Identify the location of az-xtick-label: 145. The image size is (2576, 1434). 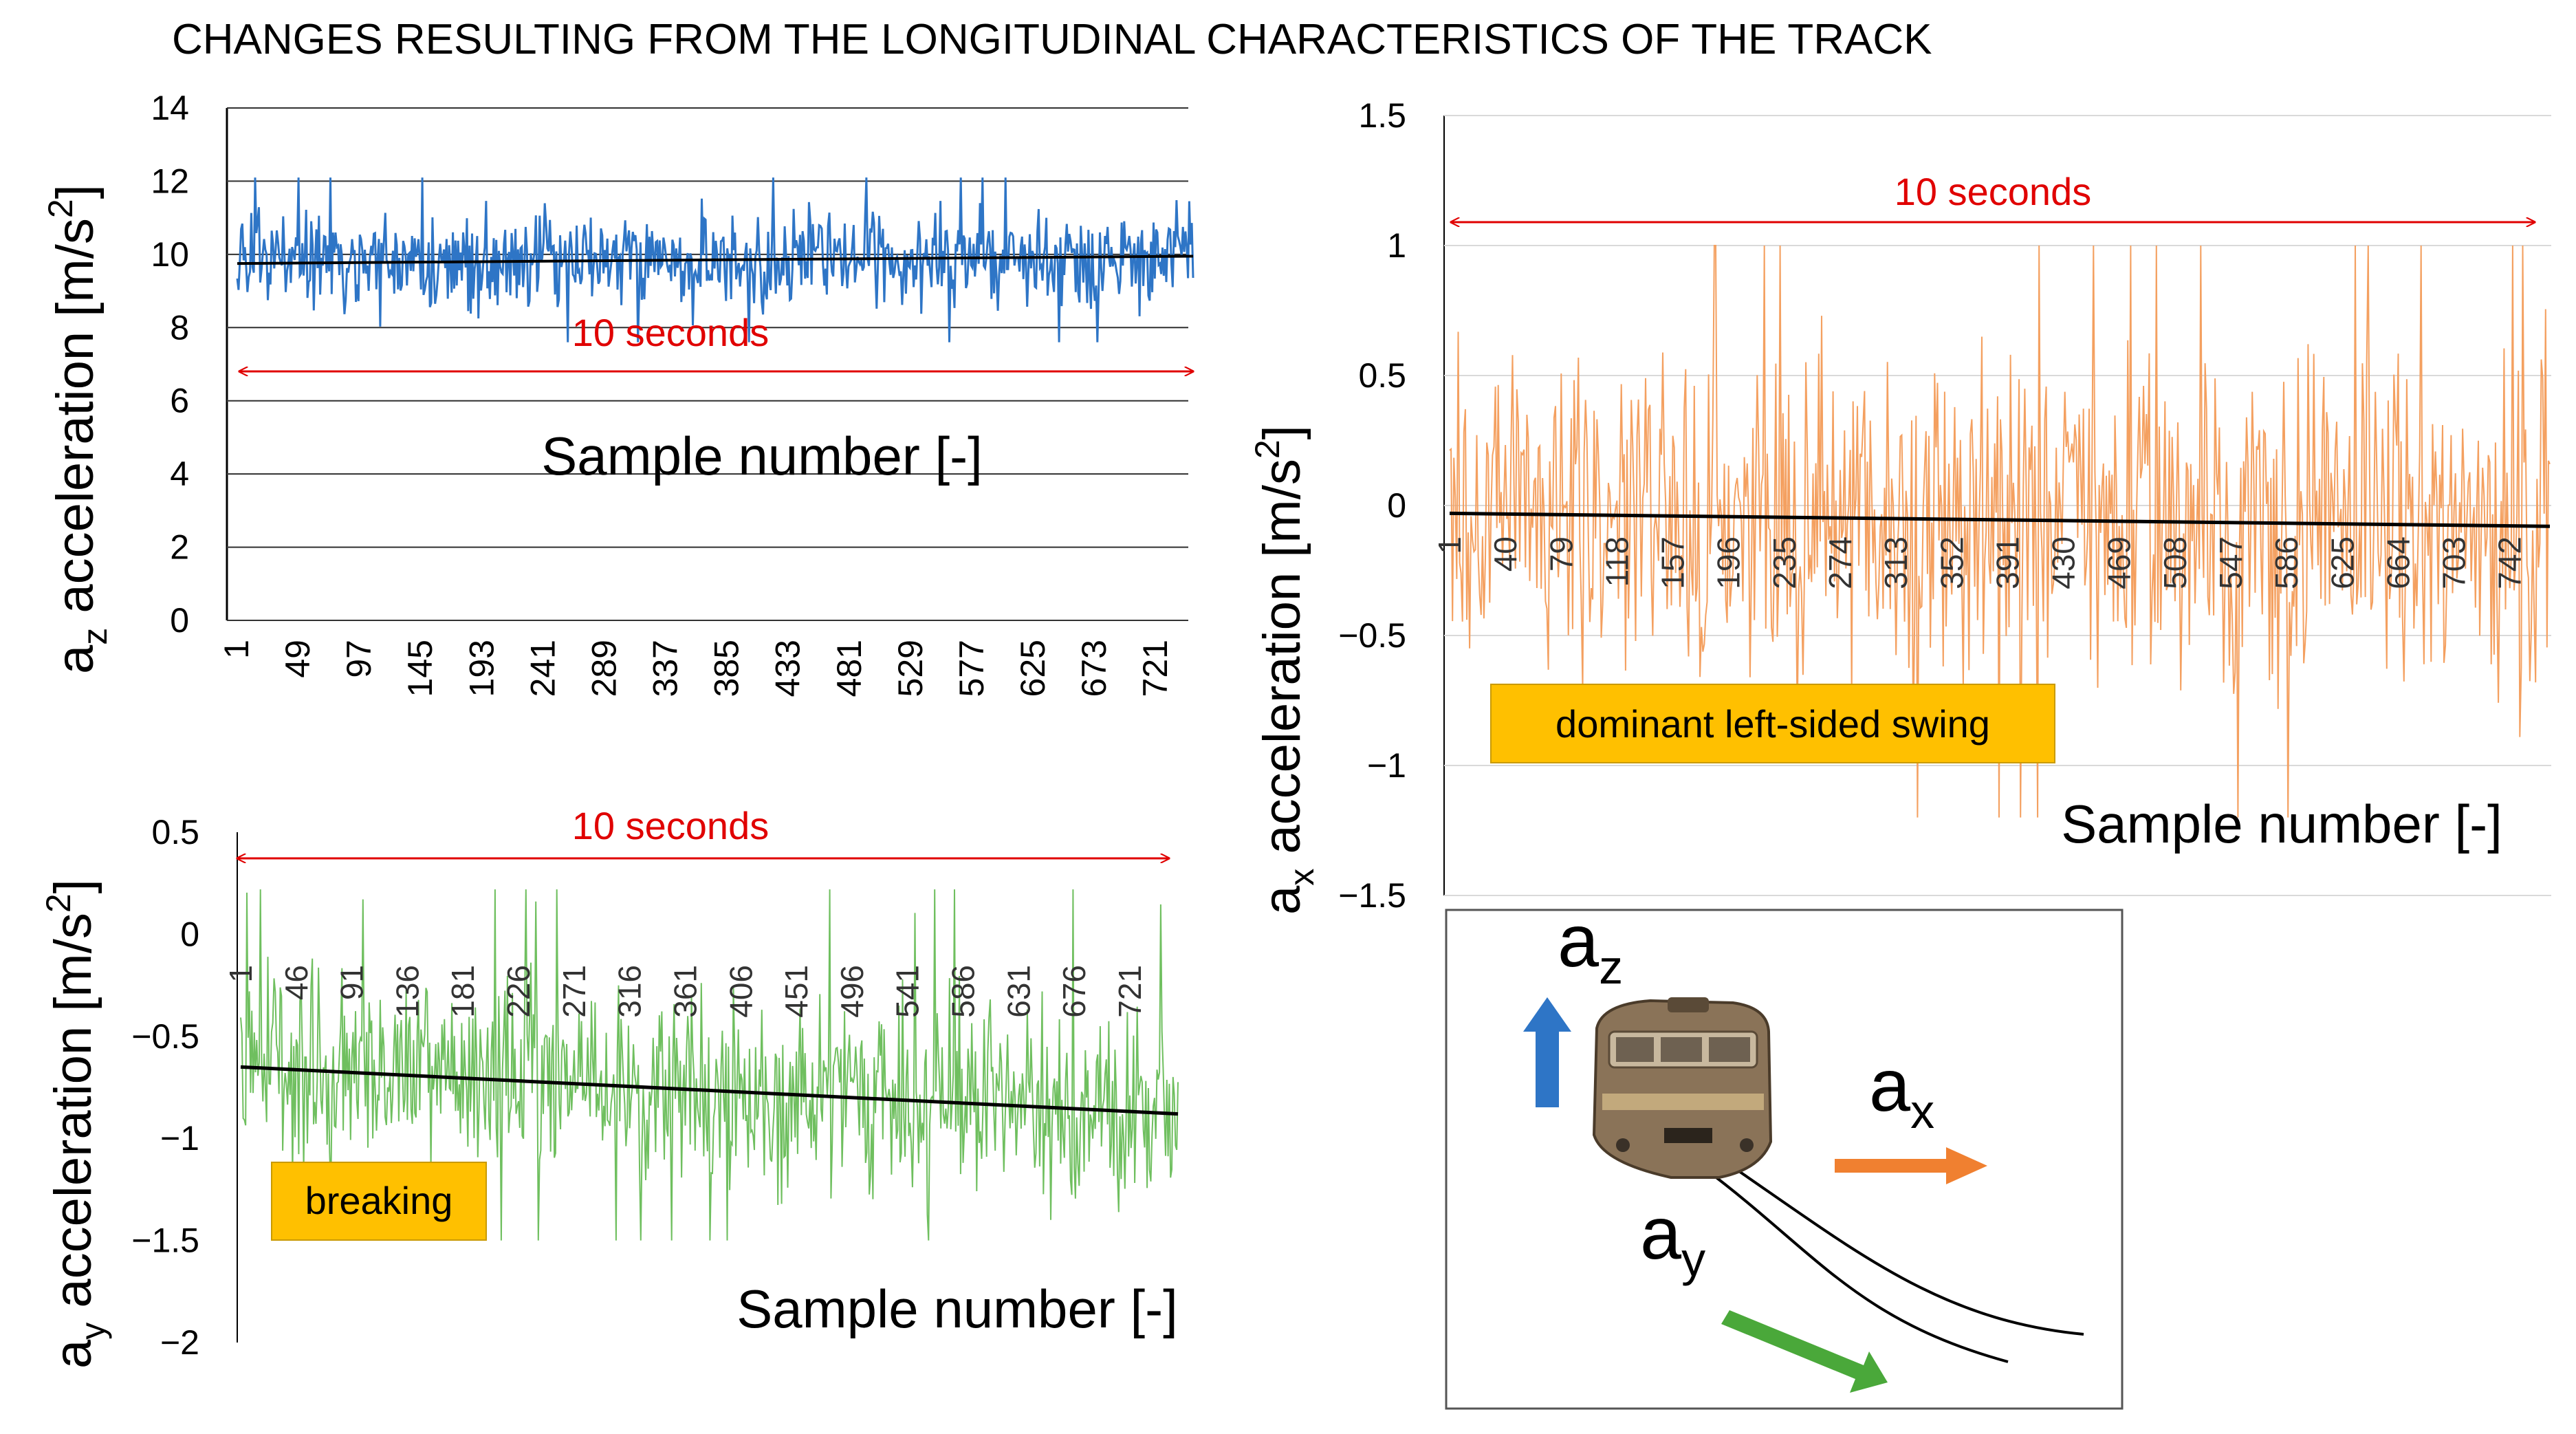
(420, 668).